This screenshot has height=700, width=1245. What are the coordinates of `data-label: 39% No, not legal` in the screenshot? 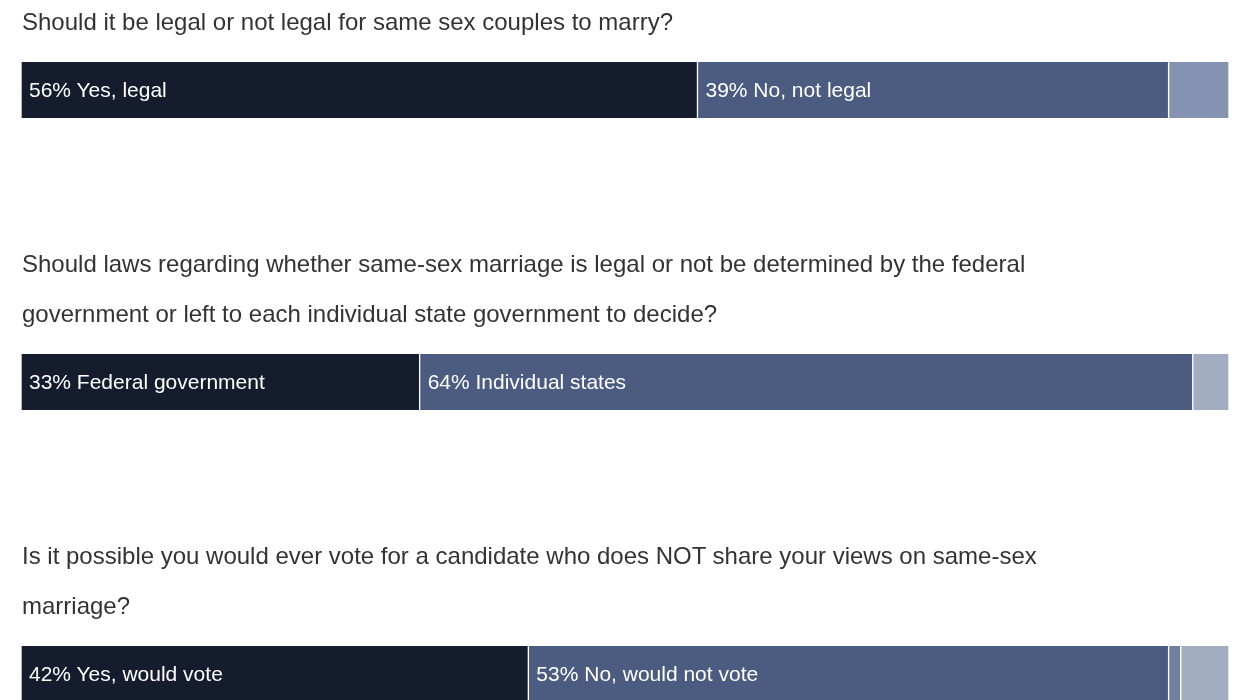 It's located at (788, 89).